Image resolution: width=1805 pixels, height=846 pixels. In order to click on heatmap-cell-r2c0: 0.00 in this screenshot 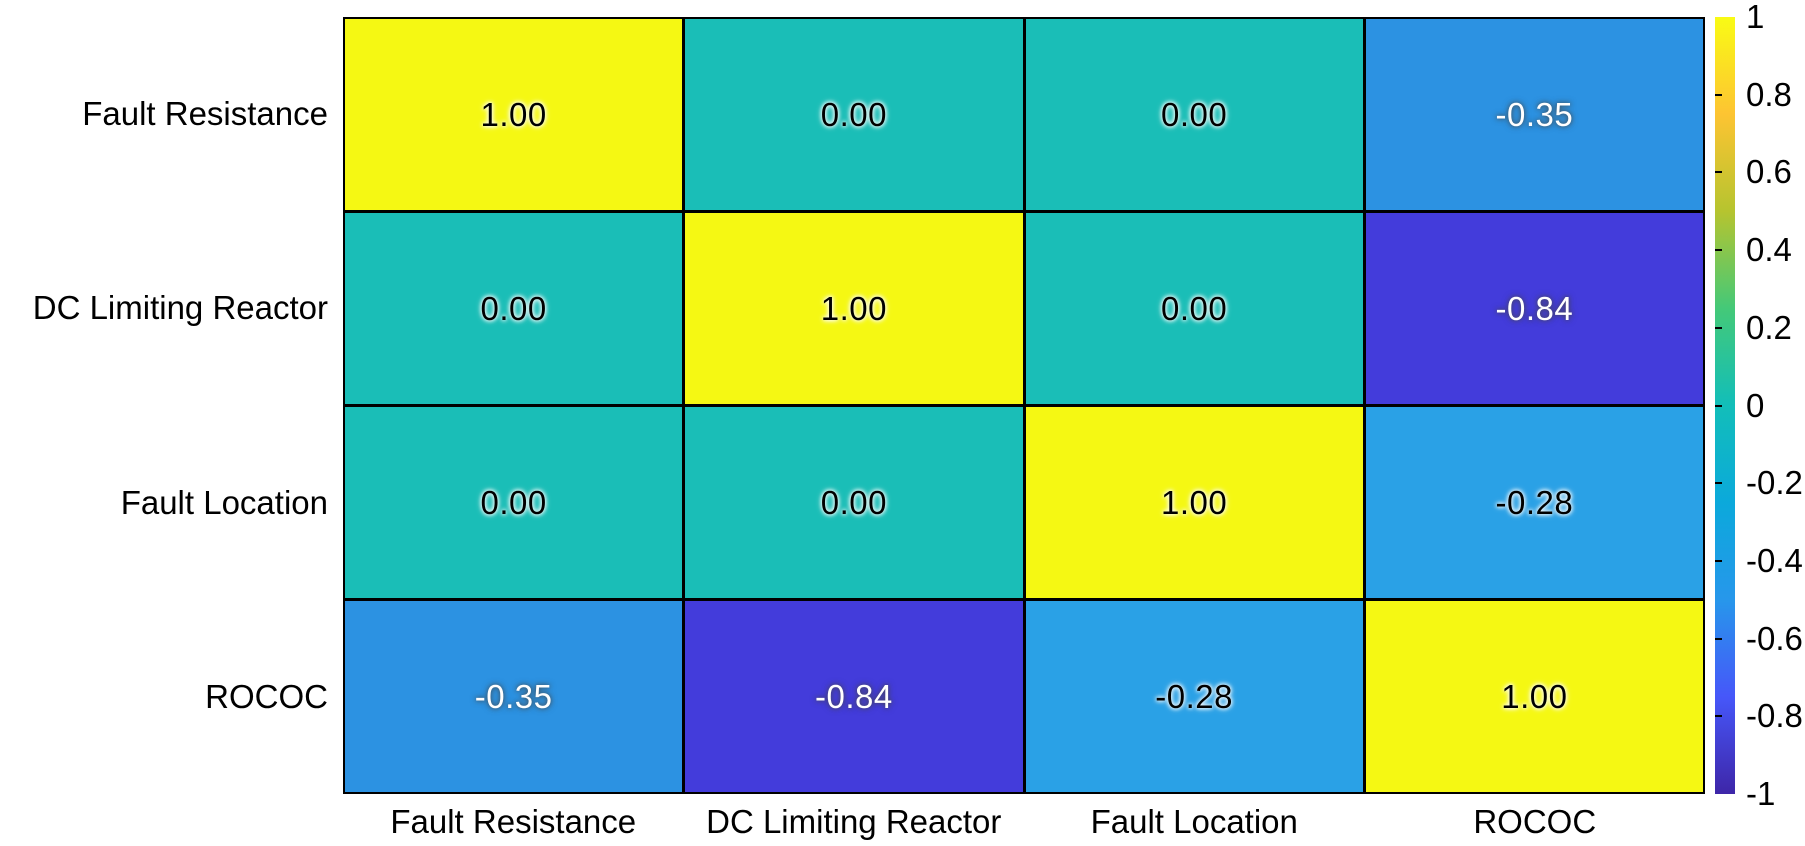, I will do `click(514, 502)`.